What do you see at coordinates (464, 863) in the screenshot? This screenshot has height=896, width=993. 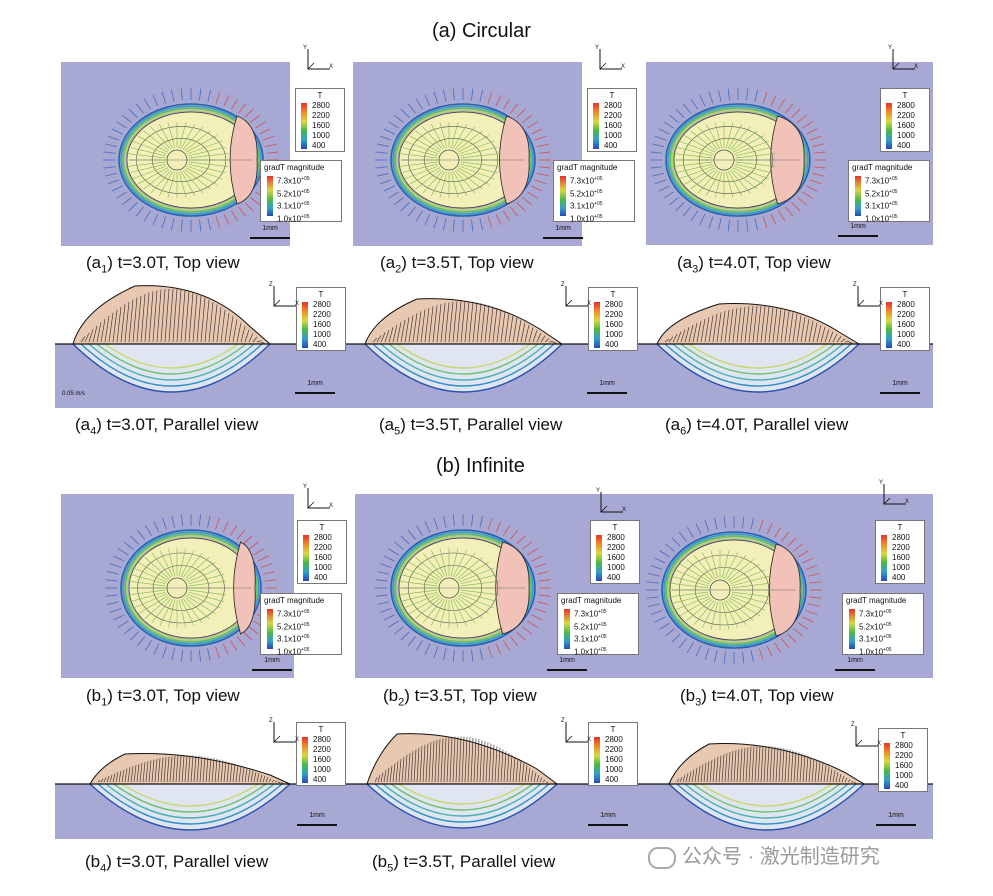 I see `caption-b5: (b5) t=3.5T, Parallel view` at bounding box center [464, 863].